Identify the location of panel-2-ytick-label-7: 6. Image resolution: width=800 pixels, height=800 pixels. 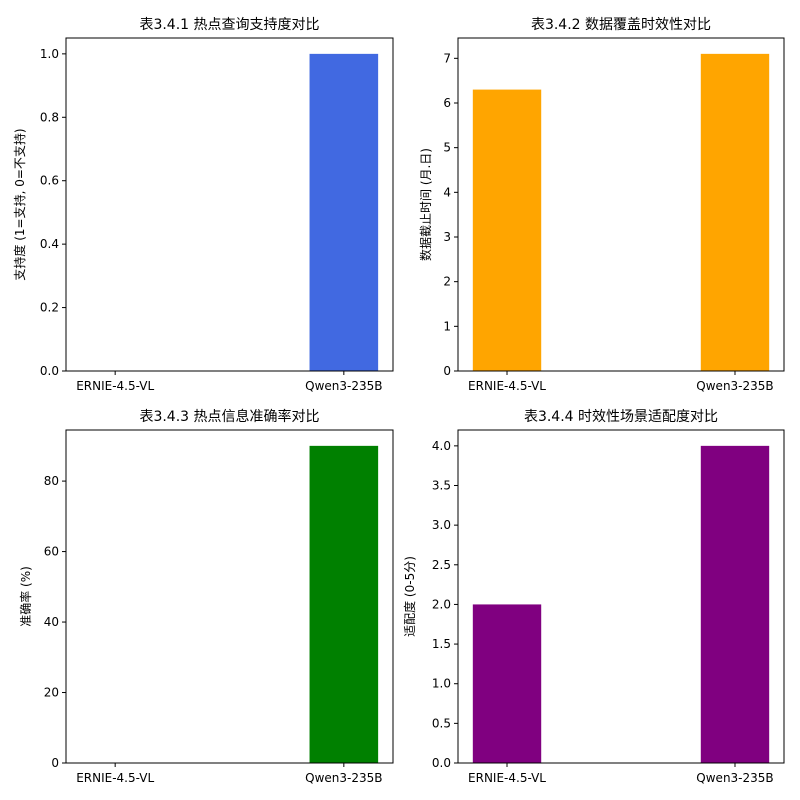
(447, 103).